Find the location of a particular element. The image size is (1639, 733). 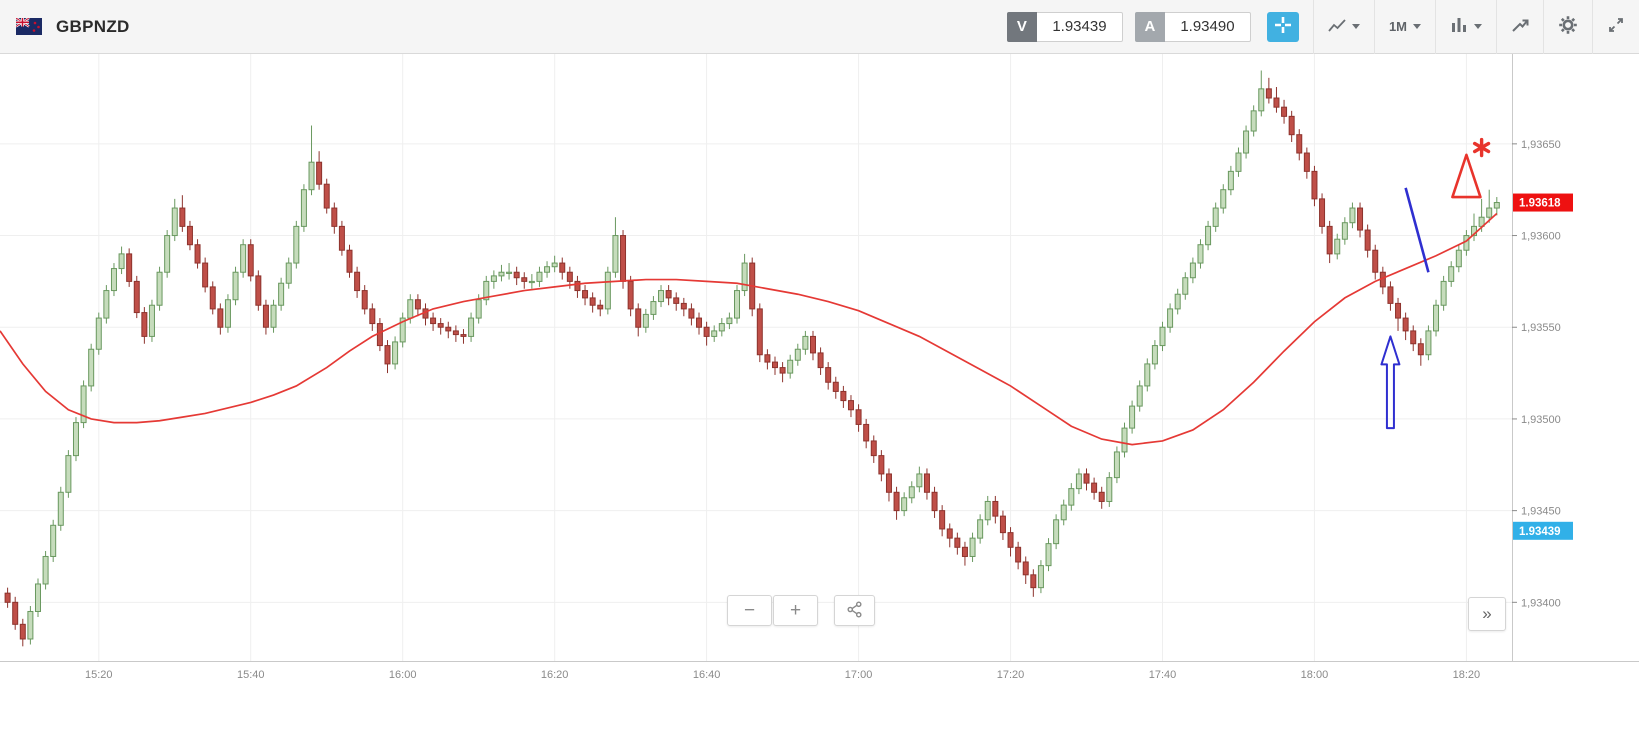

last-price-label: 1.93618 is located at coordinates (1543, 202).